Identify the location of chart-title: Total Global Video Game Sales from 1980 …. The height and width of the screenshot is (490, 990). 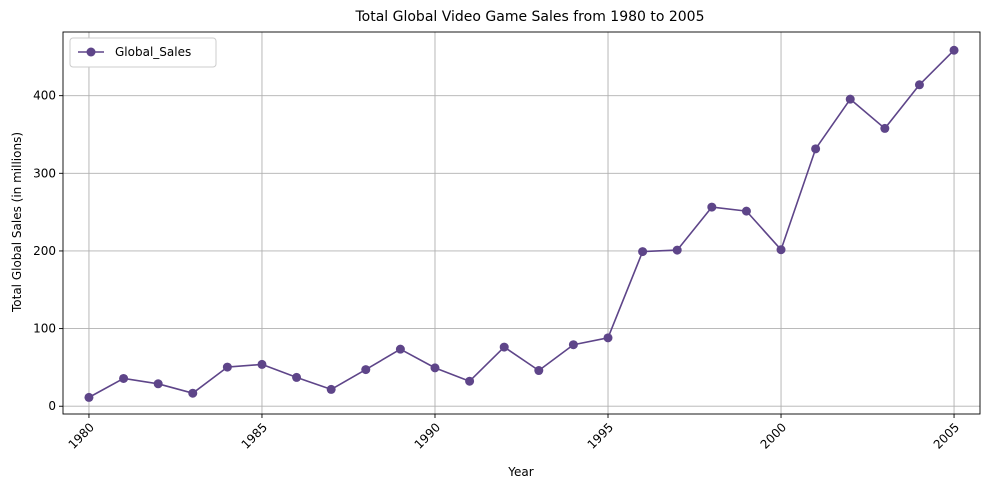
(529, 17).